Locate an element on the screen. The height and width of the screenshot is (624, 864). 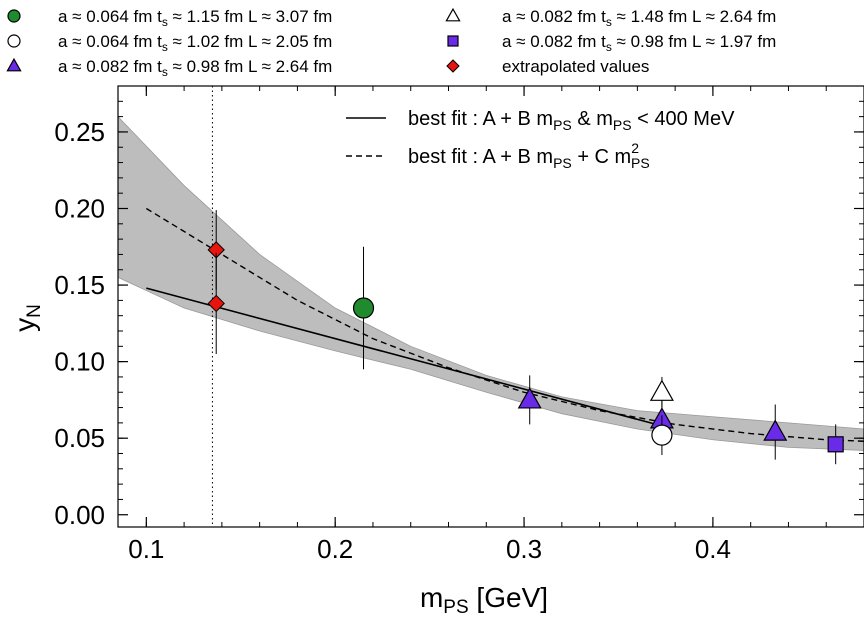
data-point-square is located at coordinates (835, 444).